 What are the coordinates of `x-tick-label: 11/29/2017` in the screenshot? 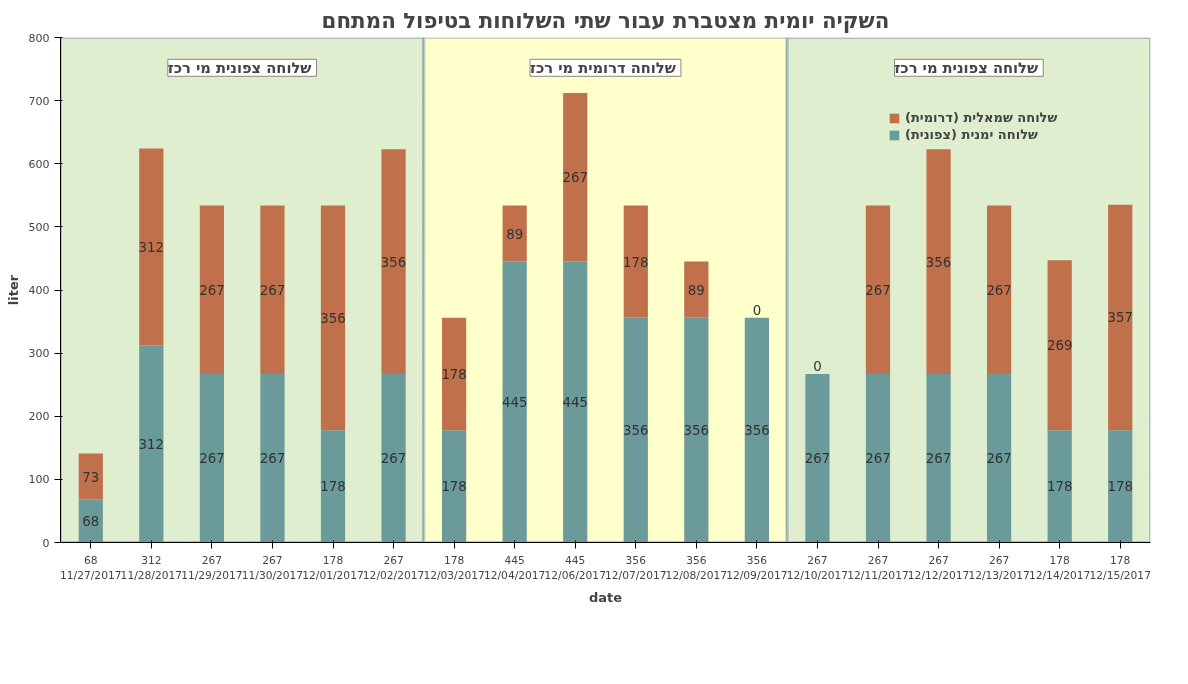 It's located at (212, 576).